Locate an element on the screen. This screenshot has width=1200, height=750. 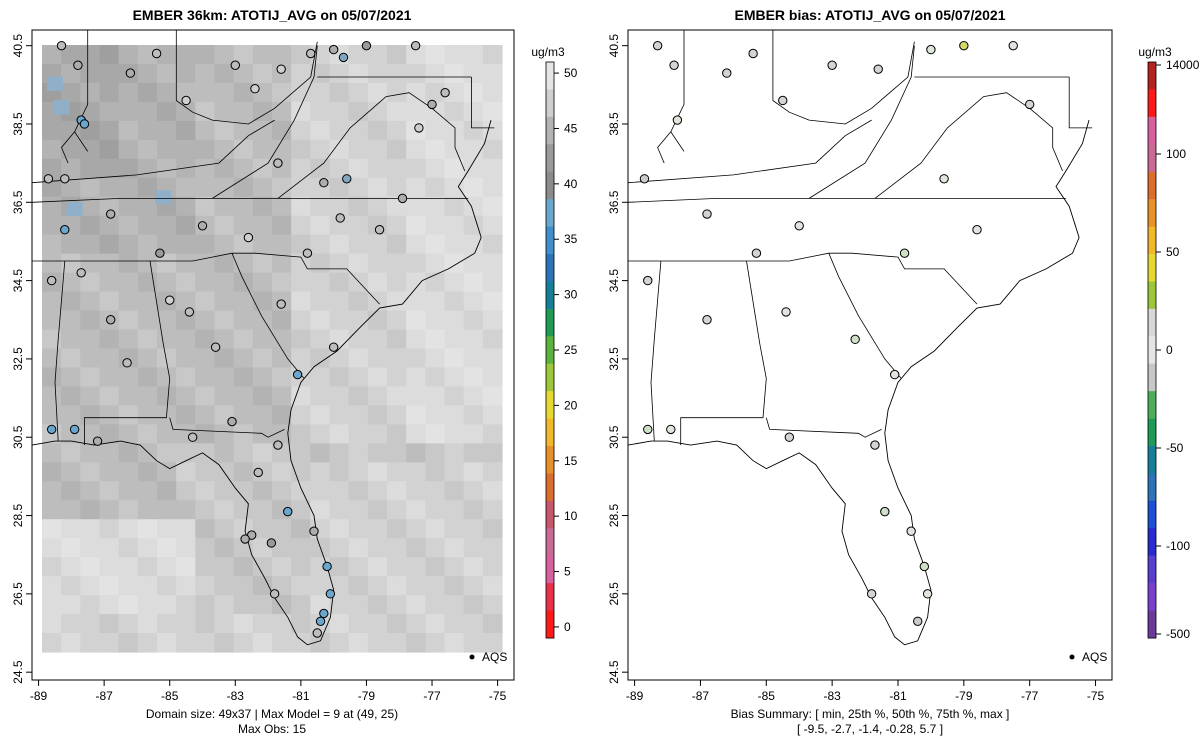
model-colorbar: 0 5 10 15 20 25 30 35 40 45 50 is located at coordinates (561, 350).